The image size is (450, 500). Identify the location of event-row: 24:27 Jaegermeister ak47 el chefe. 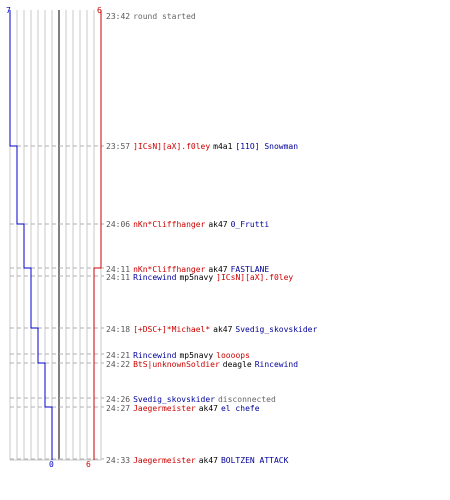
(184, 408).